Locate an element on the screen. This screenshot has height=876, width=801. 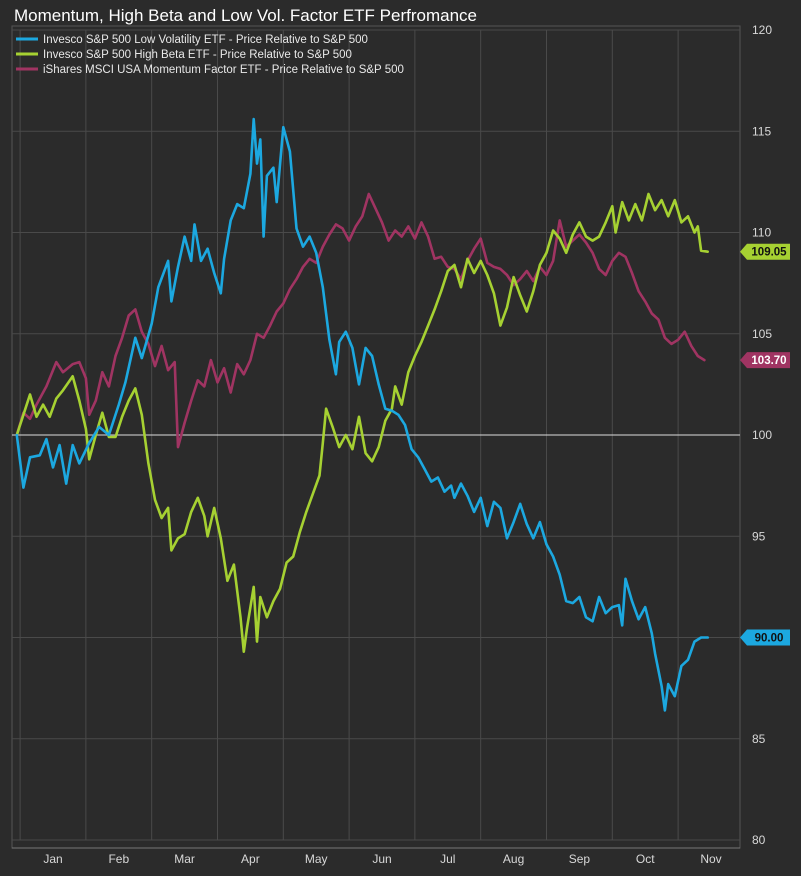
x-tick-label: Jul is located at coordinates (447, 859).